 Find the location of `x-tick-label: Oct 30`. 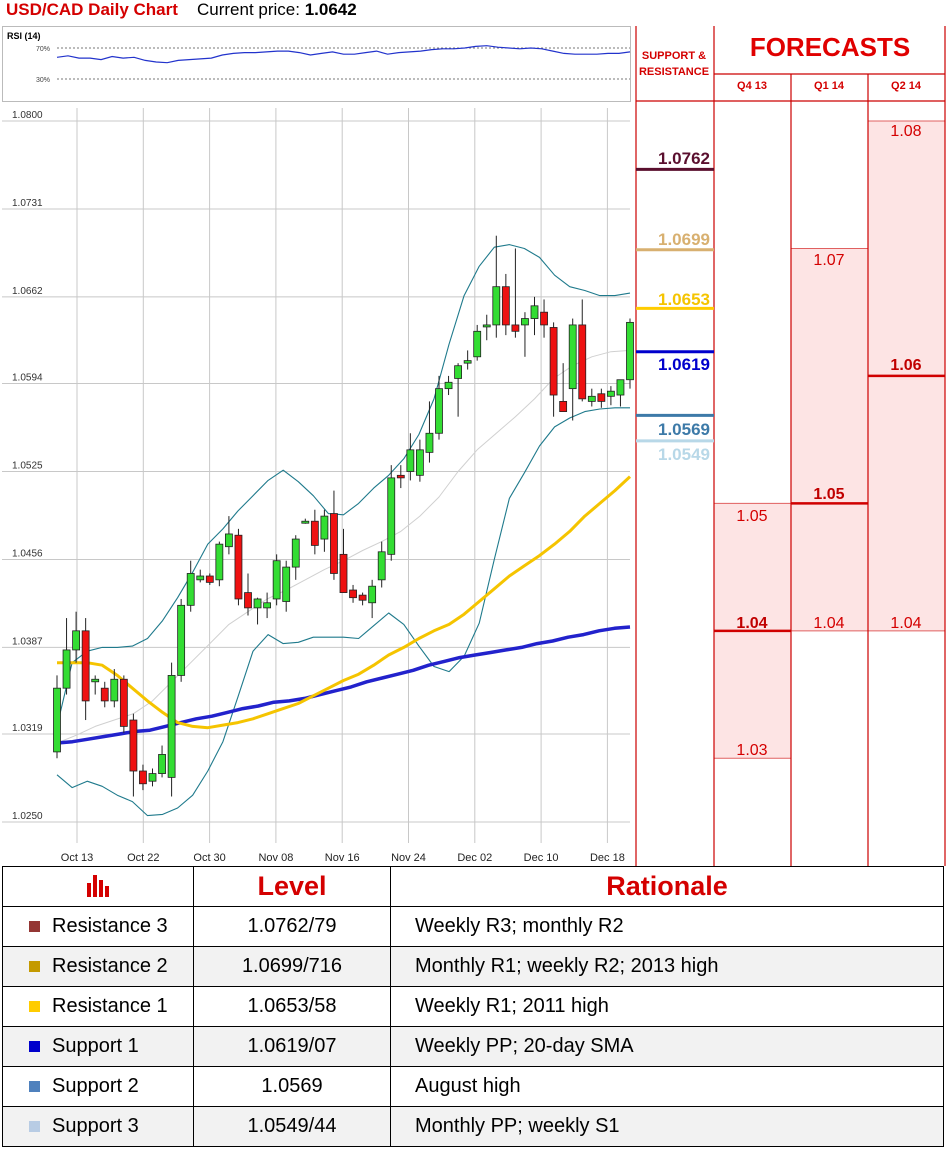

x-tick-label: Oct 30 is located at coordinates (209, 858).